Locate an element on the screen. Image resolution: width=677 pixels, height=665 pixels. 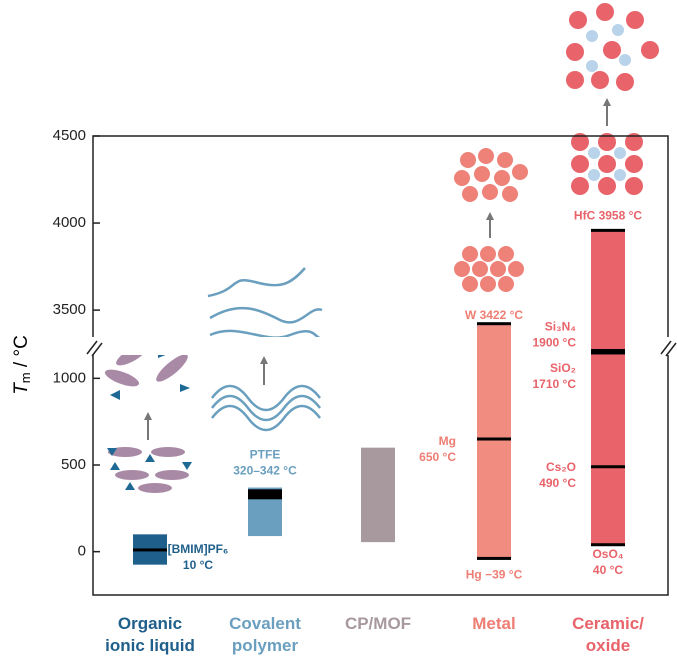
category-label: CP/MOF is located at coordinates (378, 623).